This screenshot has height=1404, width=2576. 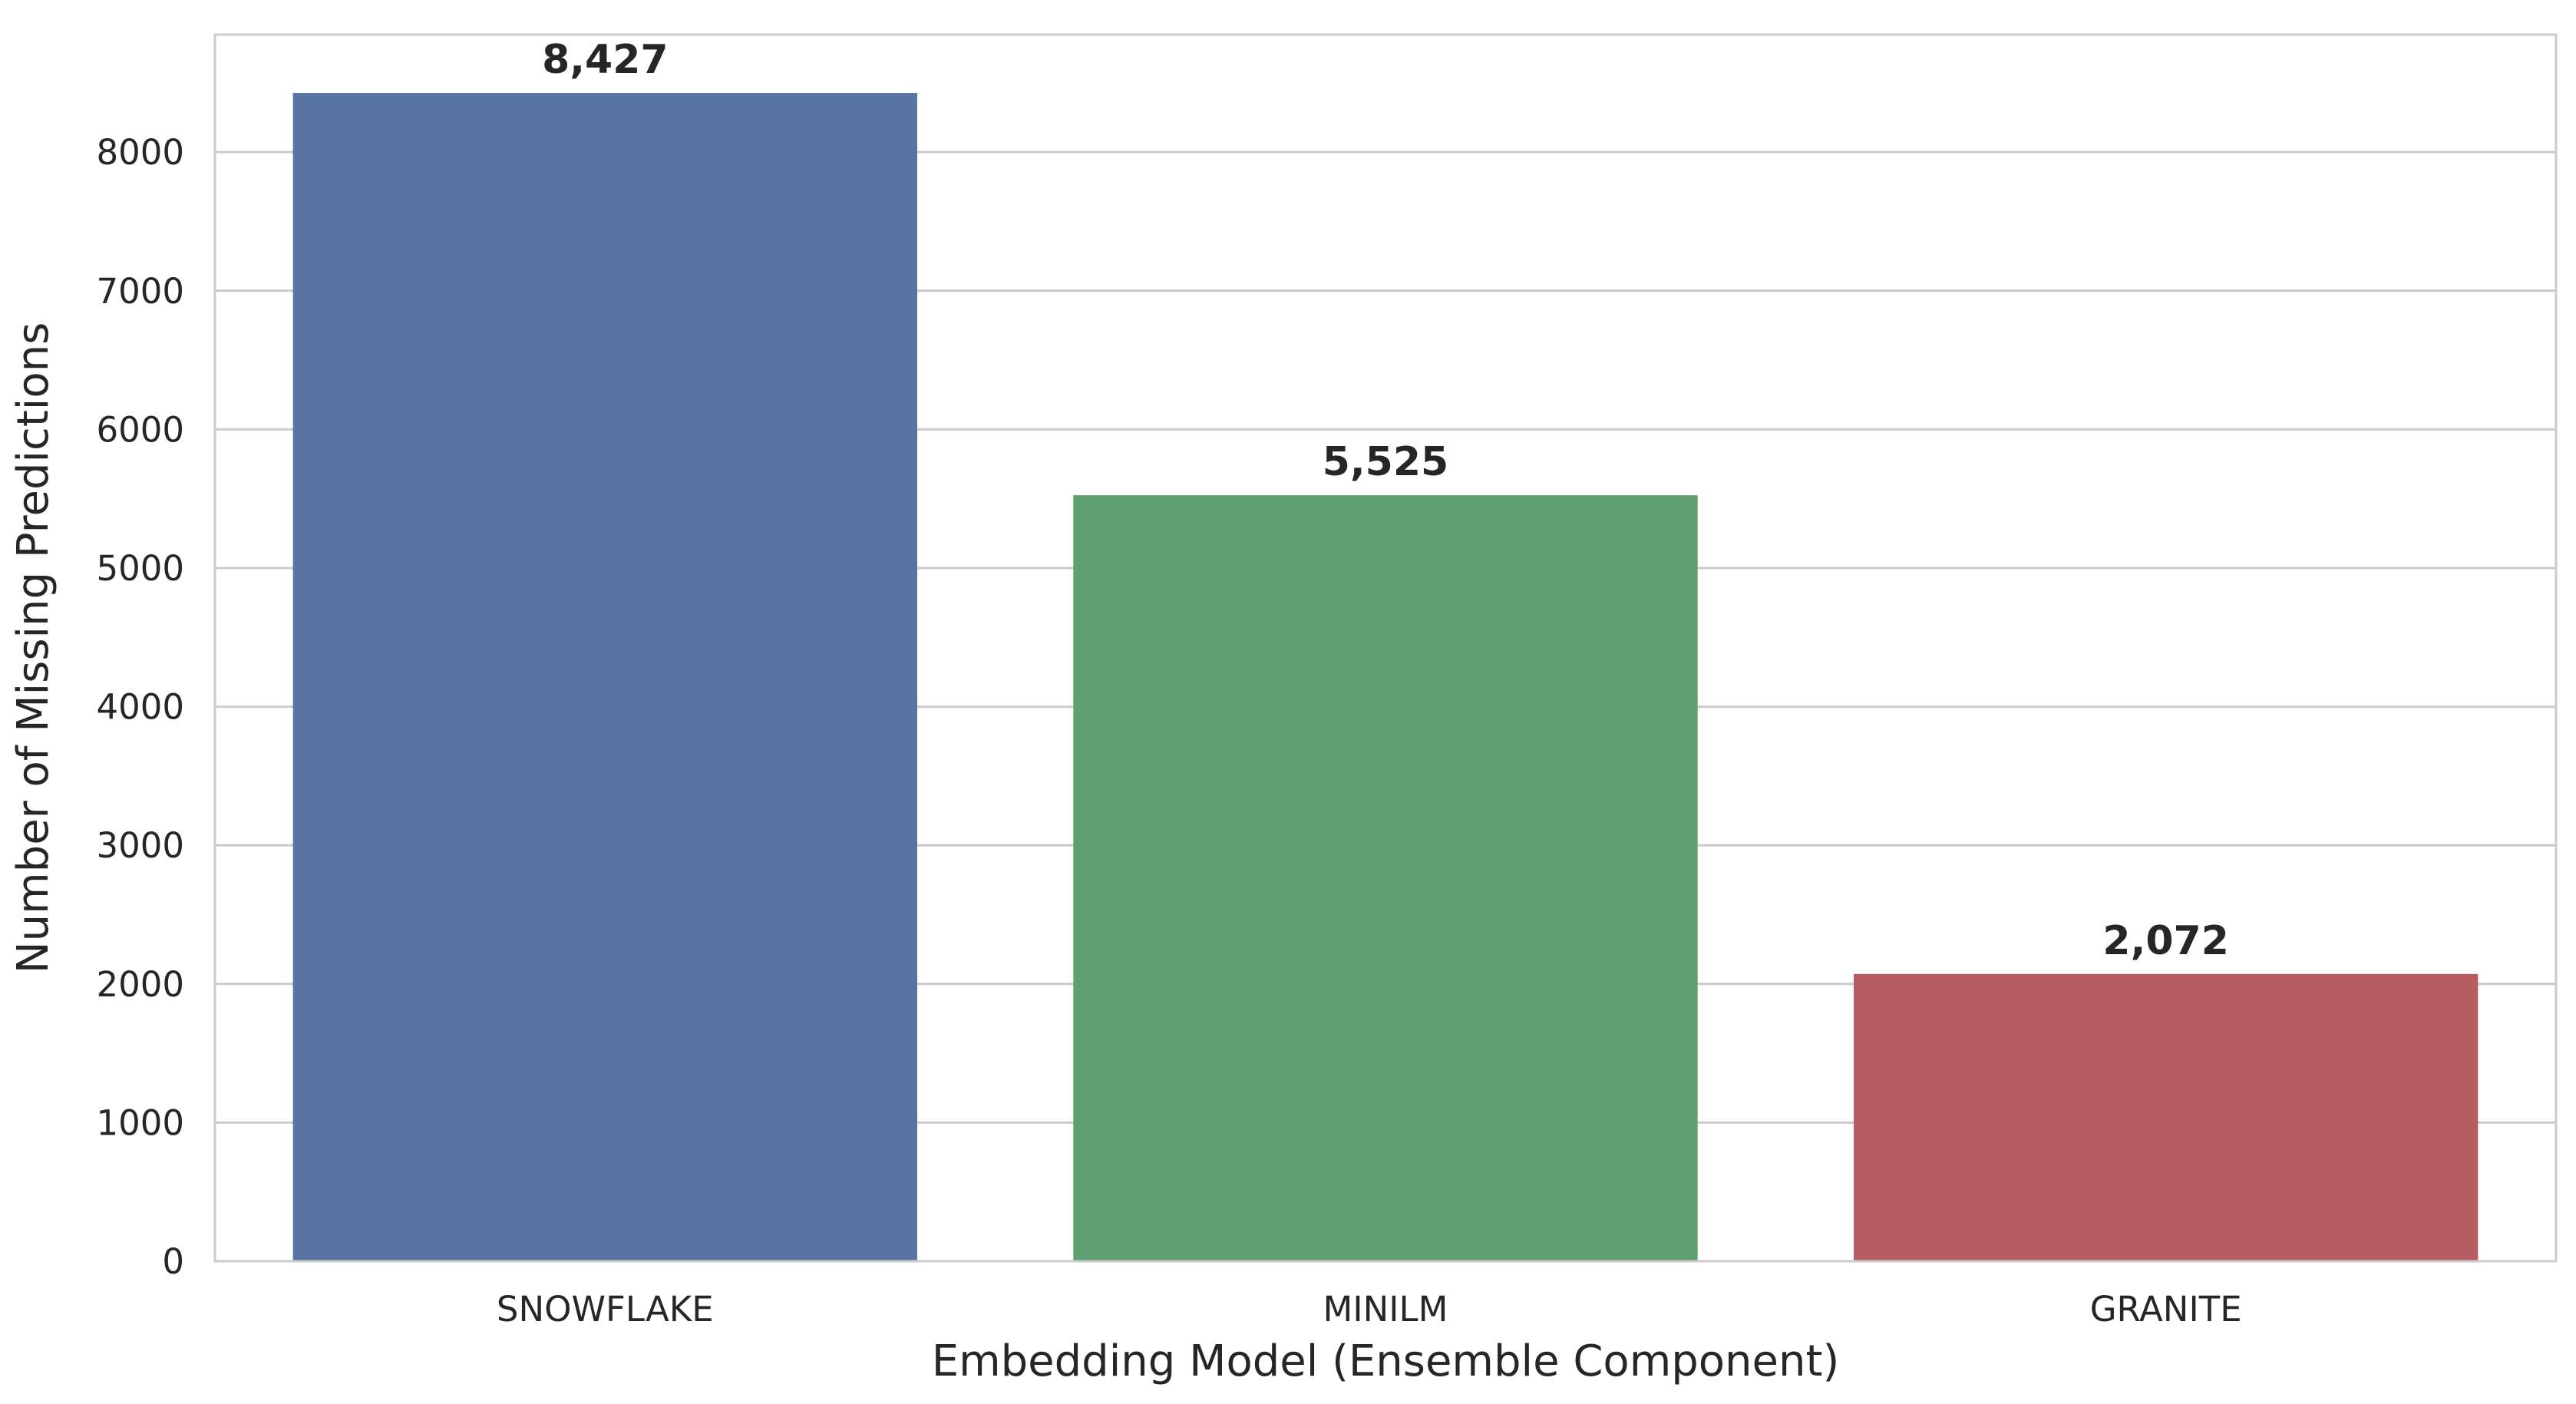 I want to click on x-tick-label: SNOWFLAKE, so click(x=605, y=1309).